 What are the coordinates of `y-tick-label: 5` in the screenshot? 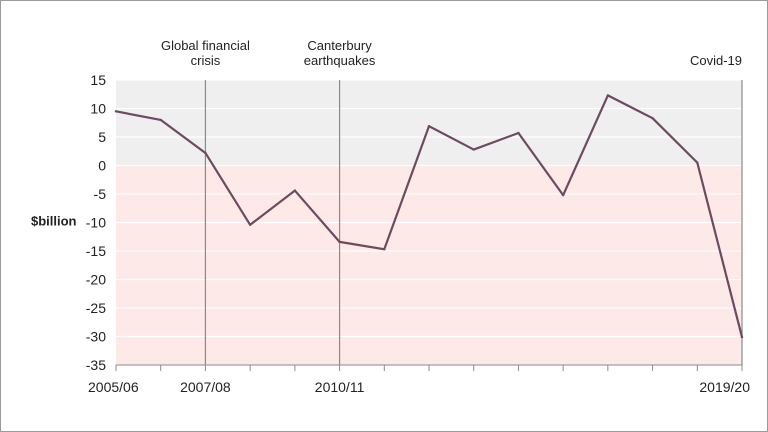 It's located at (102, 137).